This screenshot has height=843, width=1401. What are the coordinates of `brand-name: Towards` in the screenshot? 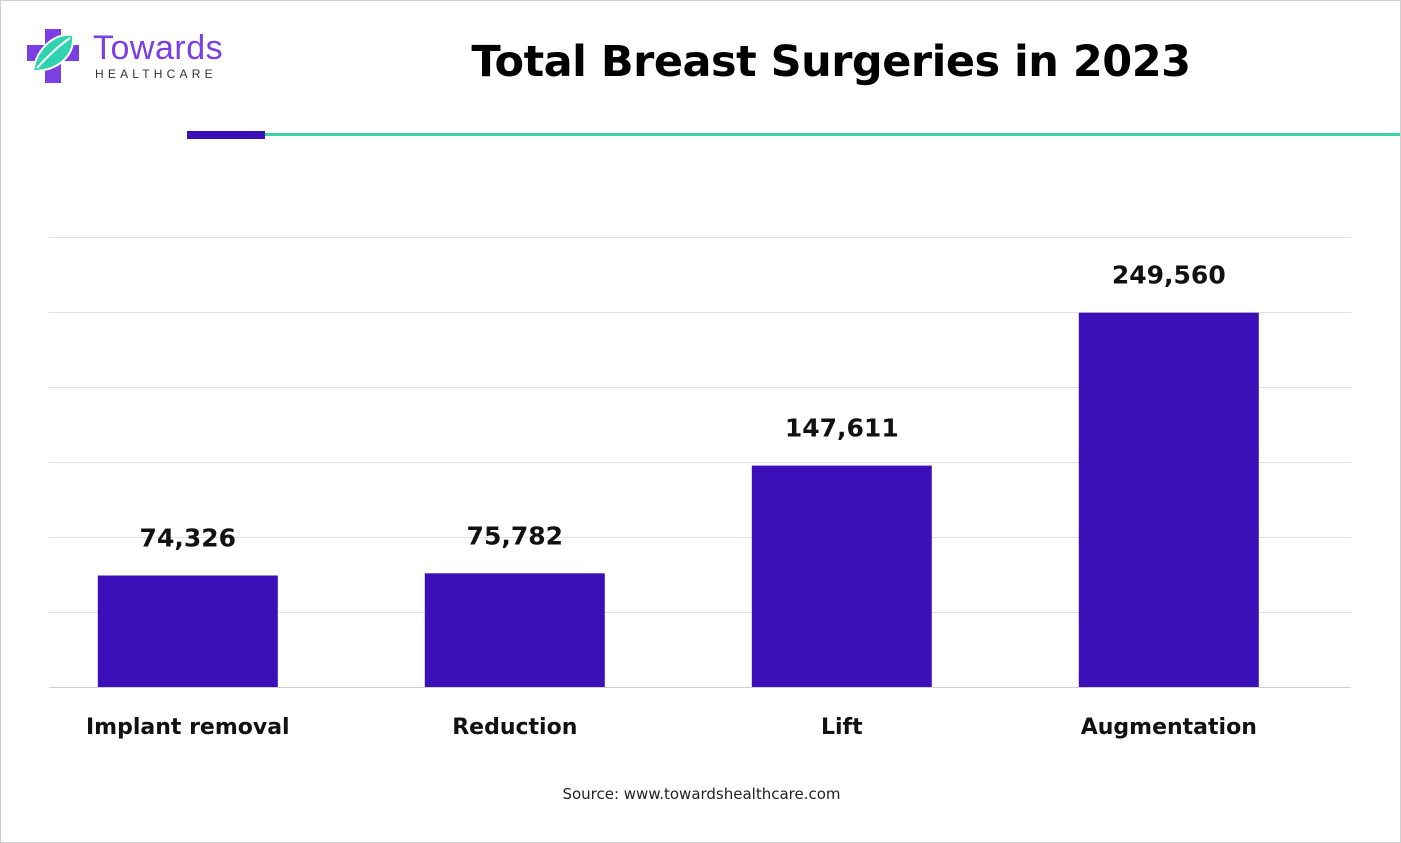 It's located at (158, 48).